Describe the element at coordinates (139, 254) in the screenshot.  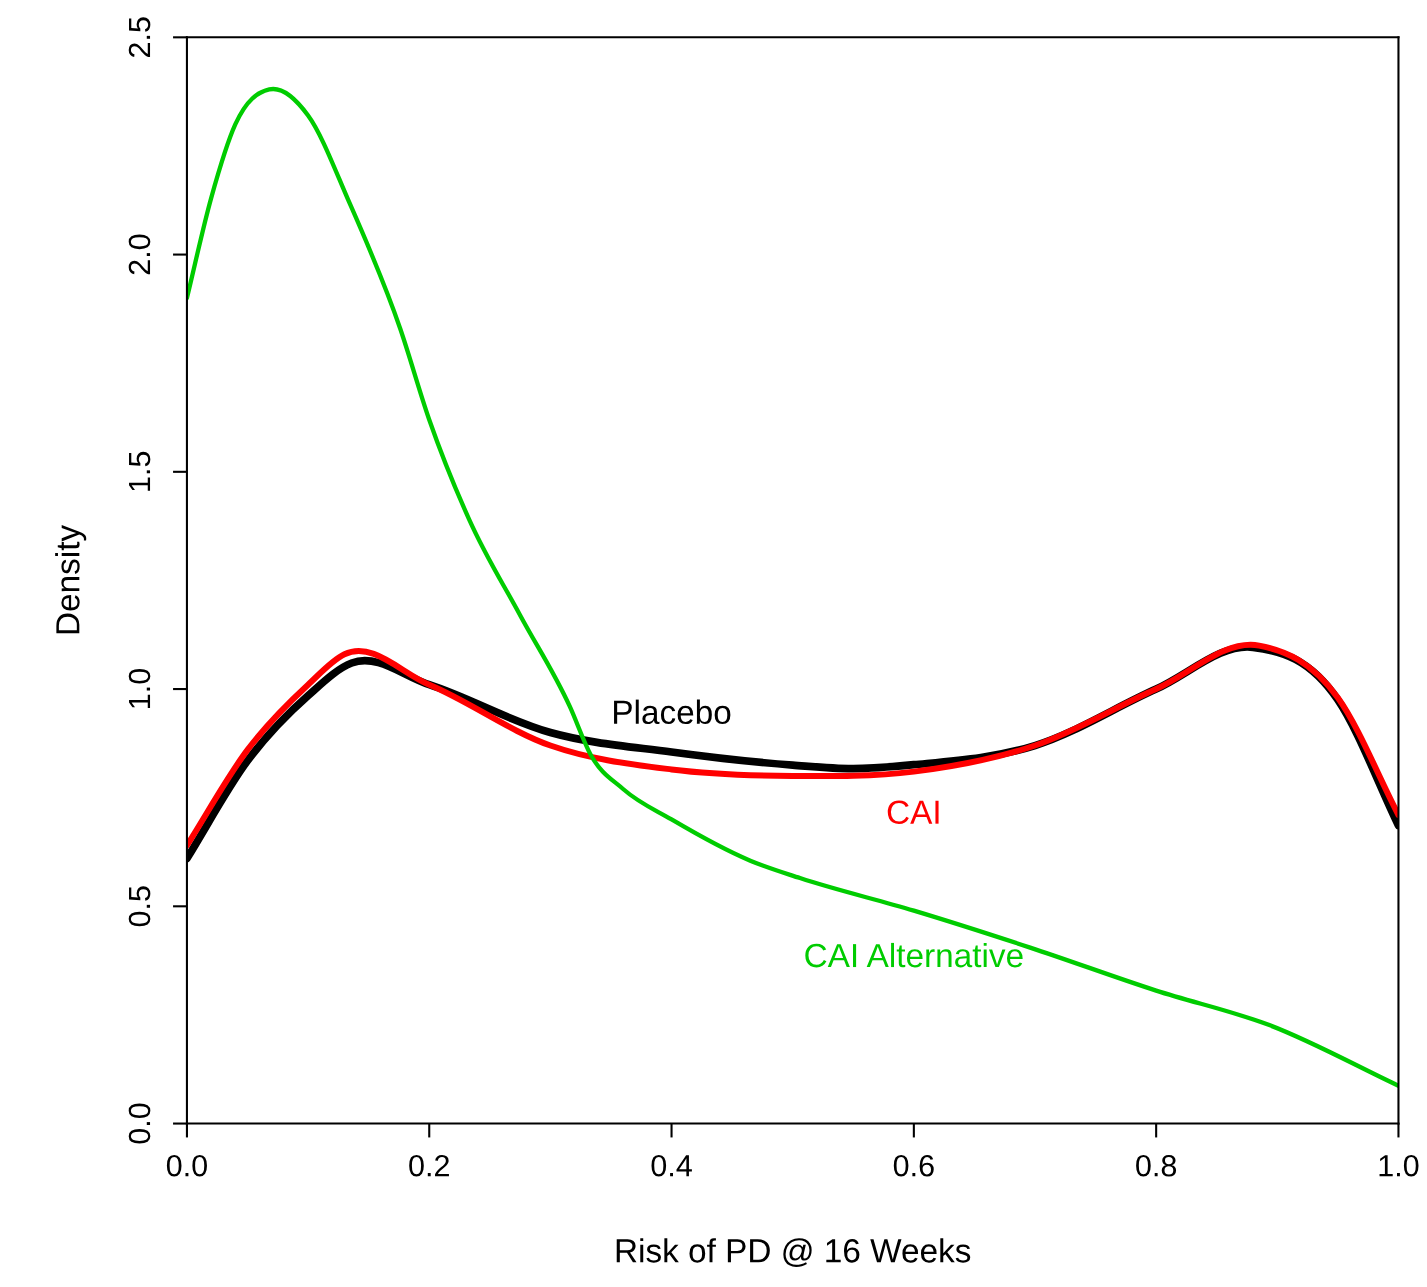
I see `y-tick-label: 2.0` at that location.